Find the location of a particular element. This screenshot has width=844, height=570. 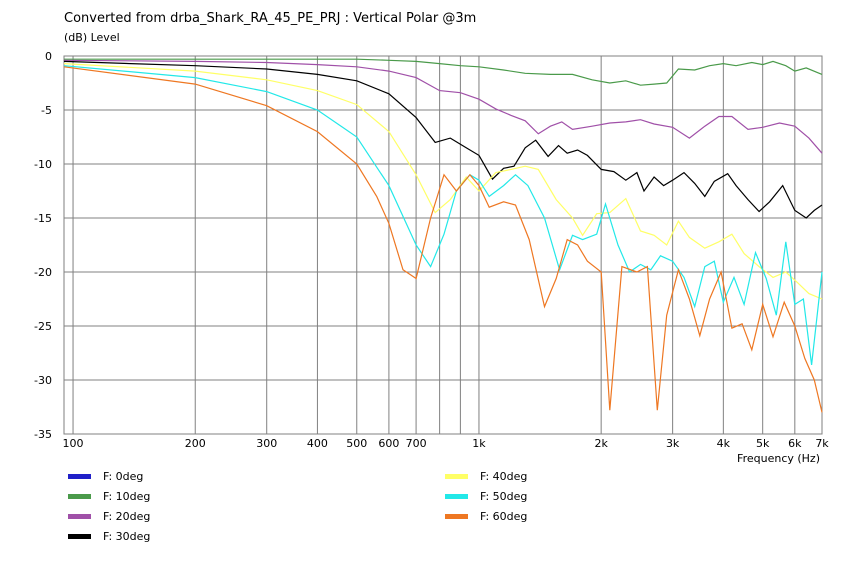

y-tick-label: -5 is located at coordinates (46, 110).